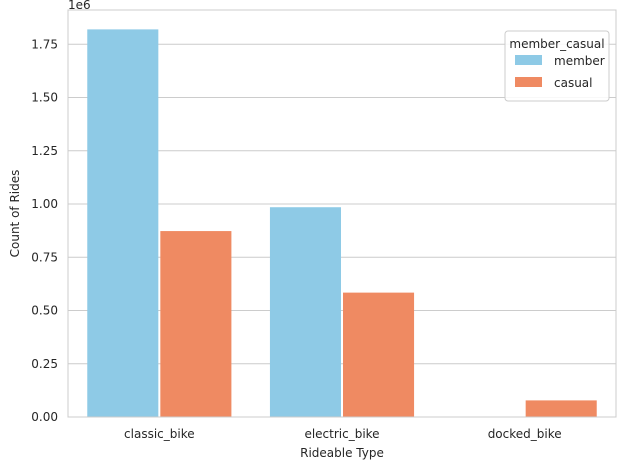 Image resolution: width=630 pixels, height=470 pixels. I want to click on y-axis-label: Count of Rides, so click(15, 214).